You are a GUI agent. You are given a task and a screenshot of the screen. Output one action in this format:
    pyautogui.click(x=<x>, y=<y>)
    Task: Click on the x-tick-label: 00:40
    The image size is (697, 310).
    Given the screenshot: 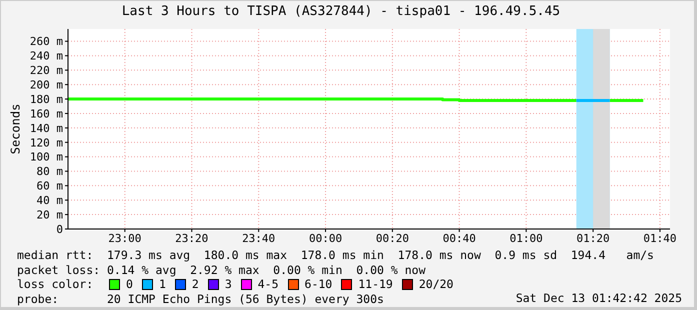 What is the action you would take?
    pyautogui.click(x=459, y=238)
    